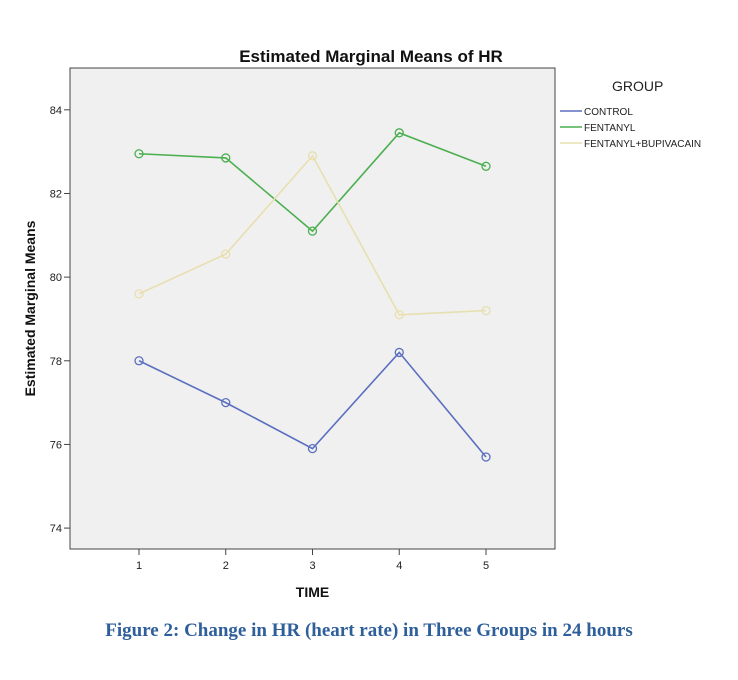  What do you see at coordinates (226, 566) in the screenshot?
I see `x-tick-label: 2` at bounding box center [226, 566].